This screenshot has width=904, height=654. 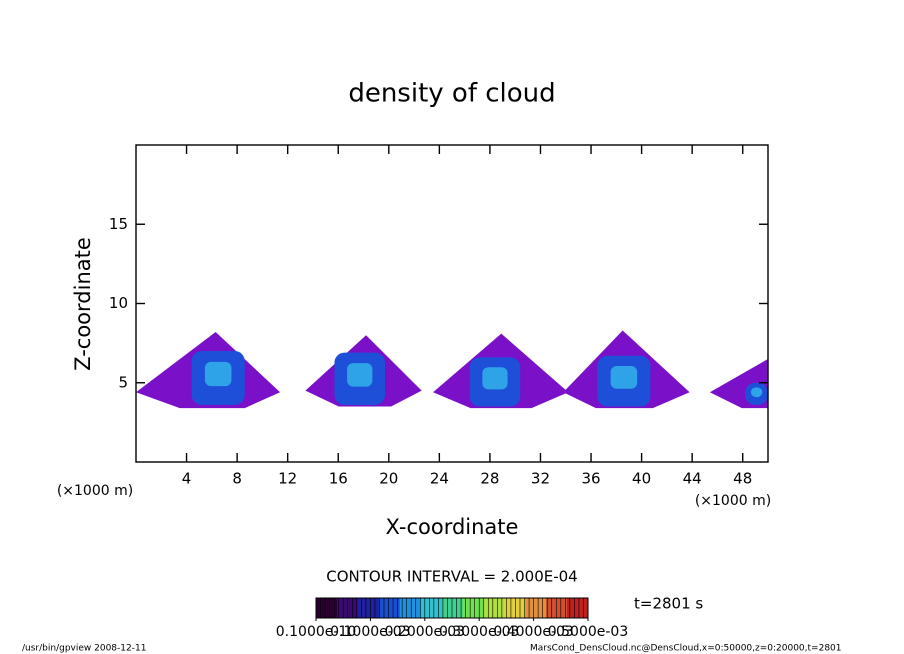 I want to click on contour-interval: CONTOUR INTERVAL = 2.000E-04, so click(x=451, y=577).